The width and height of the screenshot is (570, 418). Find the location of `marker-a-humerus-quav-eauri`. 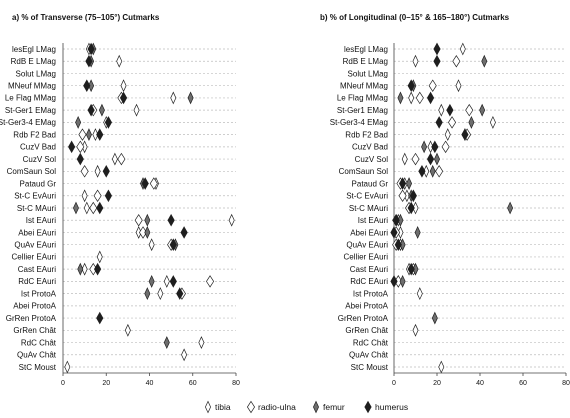

marker-a-humerus-quav-eauri is located at coordinates (173, 244).